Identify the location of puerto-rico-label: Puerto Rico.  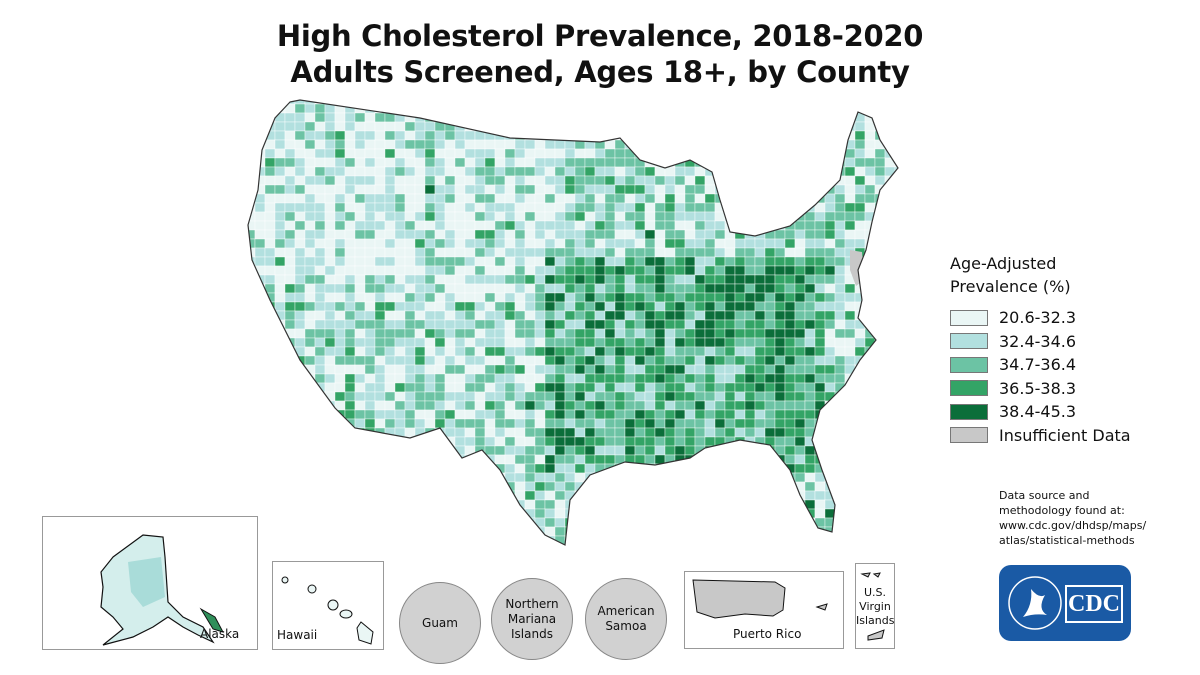
(767, 634).